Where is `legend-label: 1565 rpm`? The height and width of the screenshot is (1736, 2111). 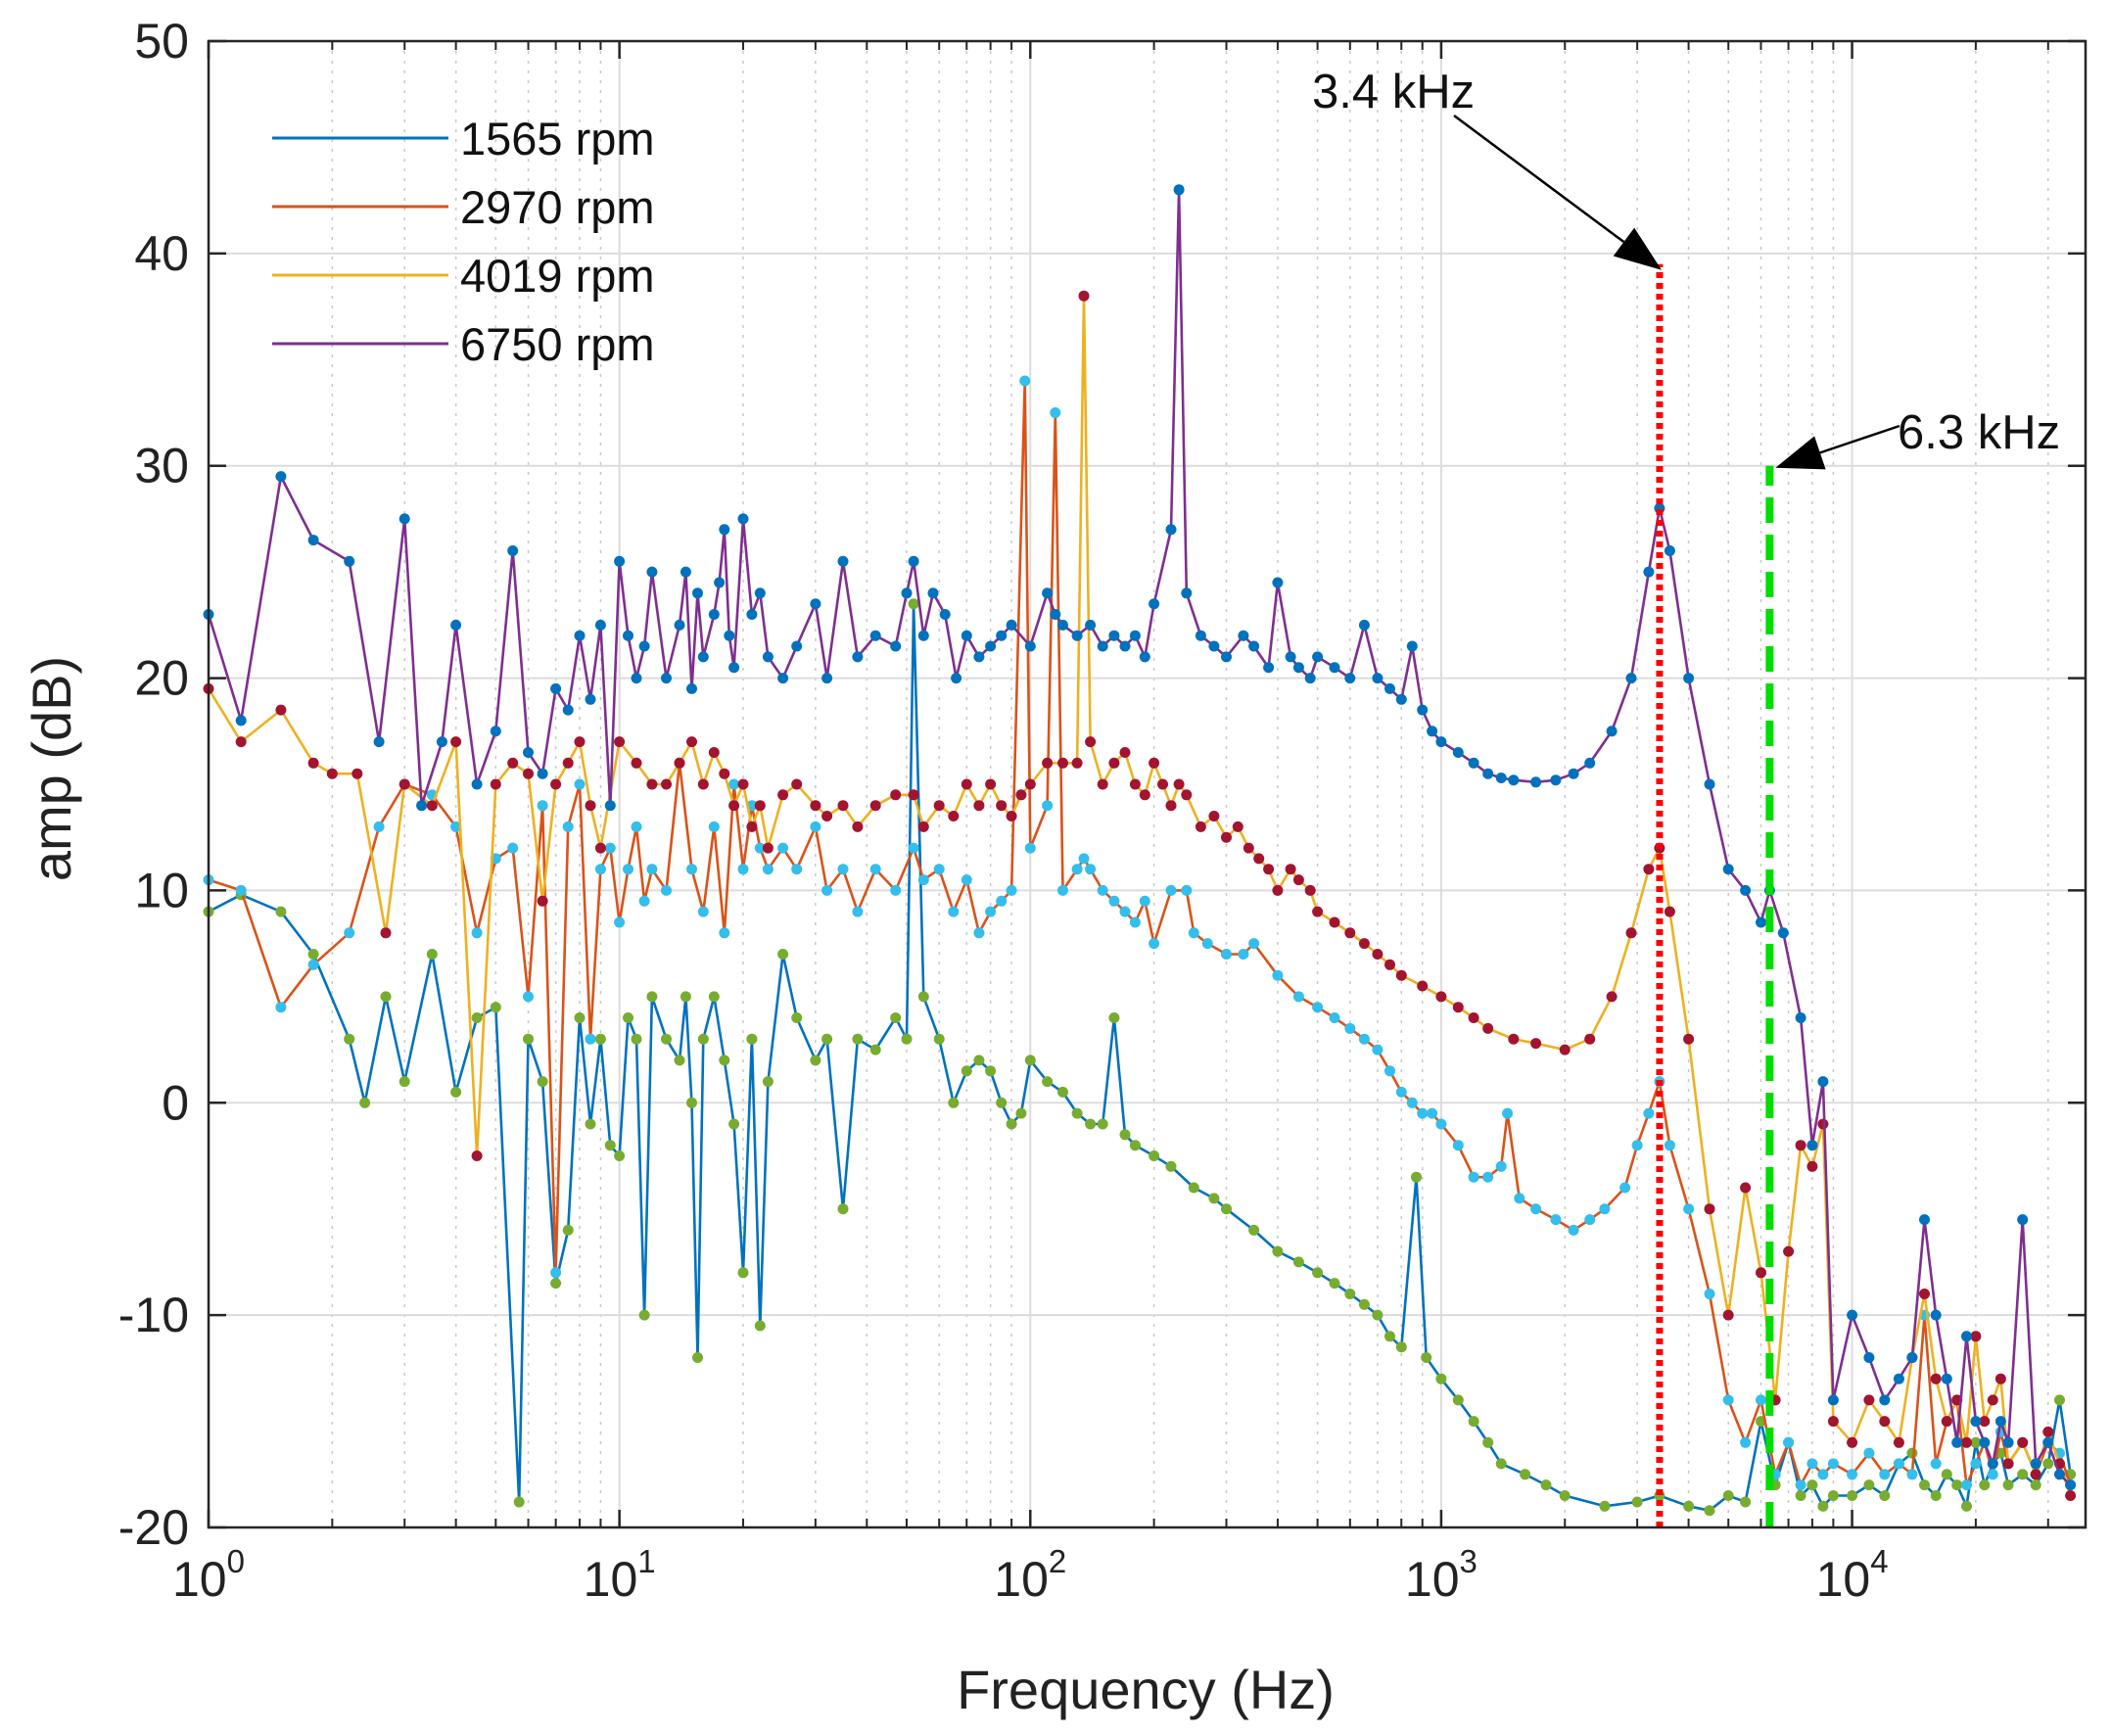
legend-label: 1565 rpm is located at coordinates (557, 138).